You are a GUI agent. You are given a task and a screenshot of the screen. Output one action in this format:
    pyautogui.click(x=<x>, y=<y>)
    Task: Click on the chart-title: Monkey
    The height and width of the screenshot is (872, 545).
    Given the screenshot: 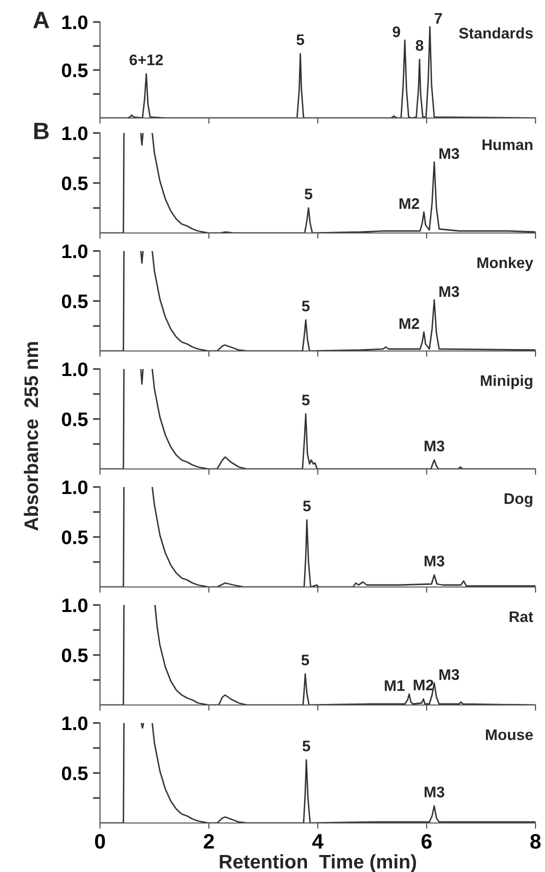 What is the action you would take?
    pyautogui.click(x=505, y=264)
    